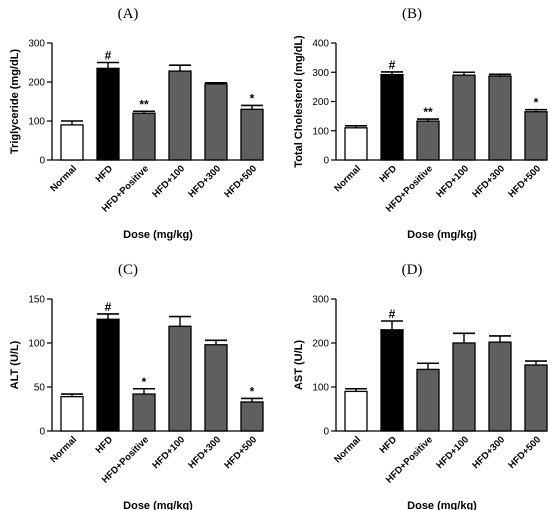  What do you see at coordinates (299, 101) in the screenshot?
I see `y-axis-label: Total Cholesterol (mg/dL)` at bounding box center [299, 101].